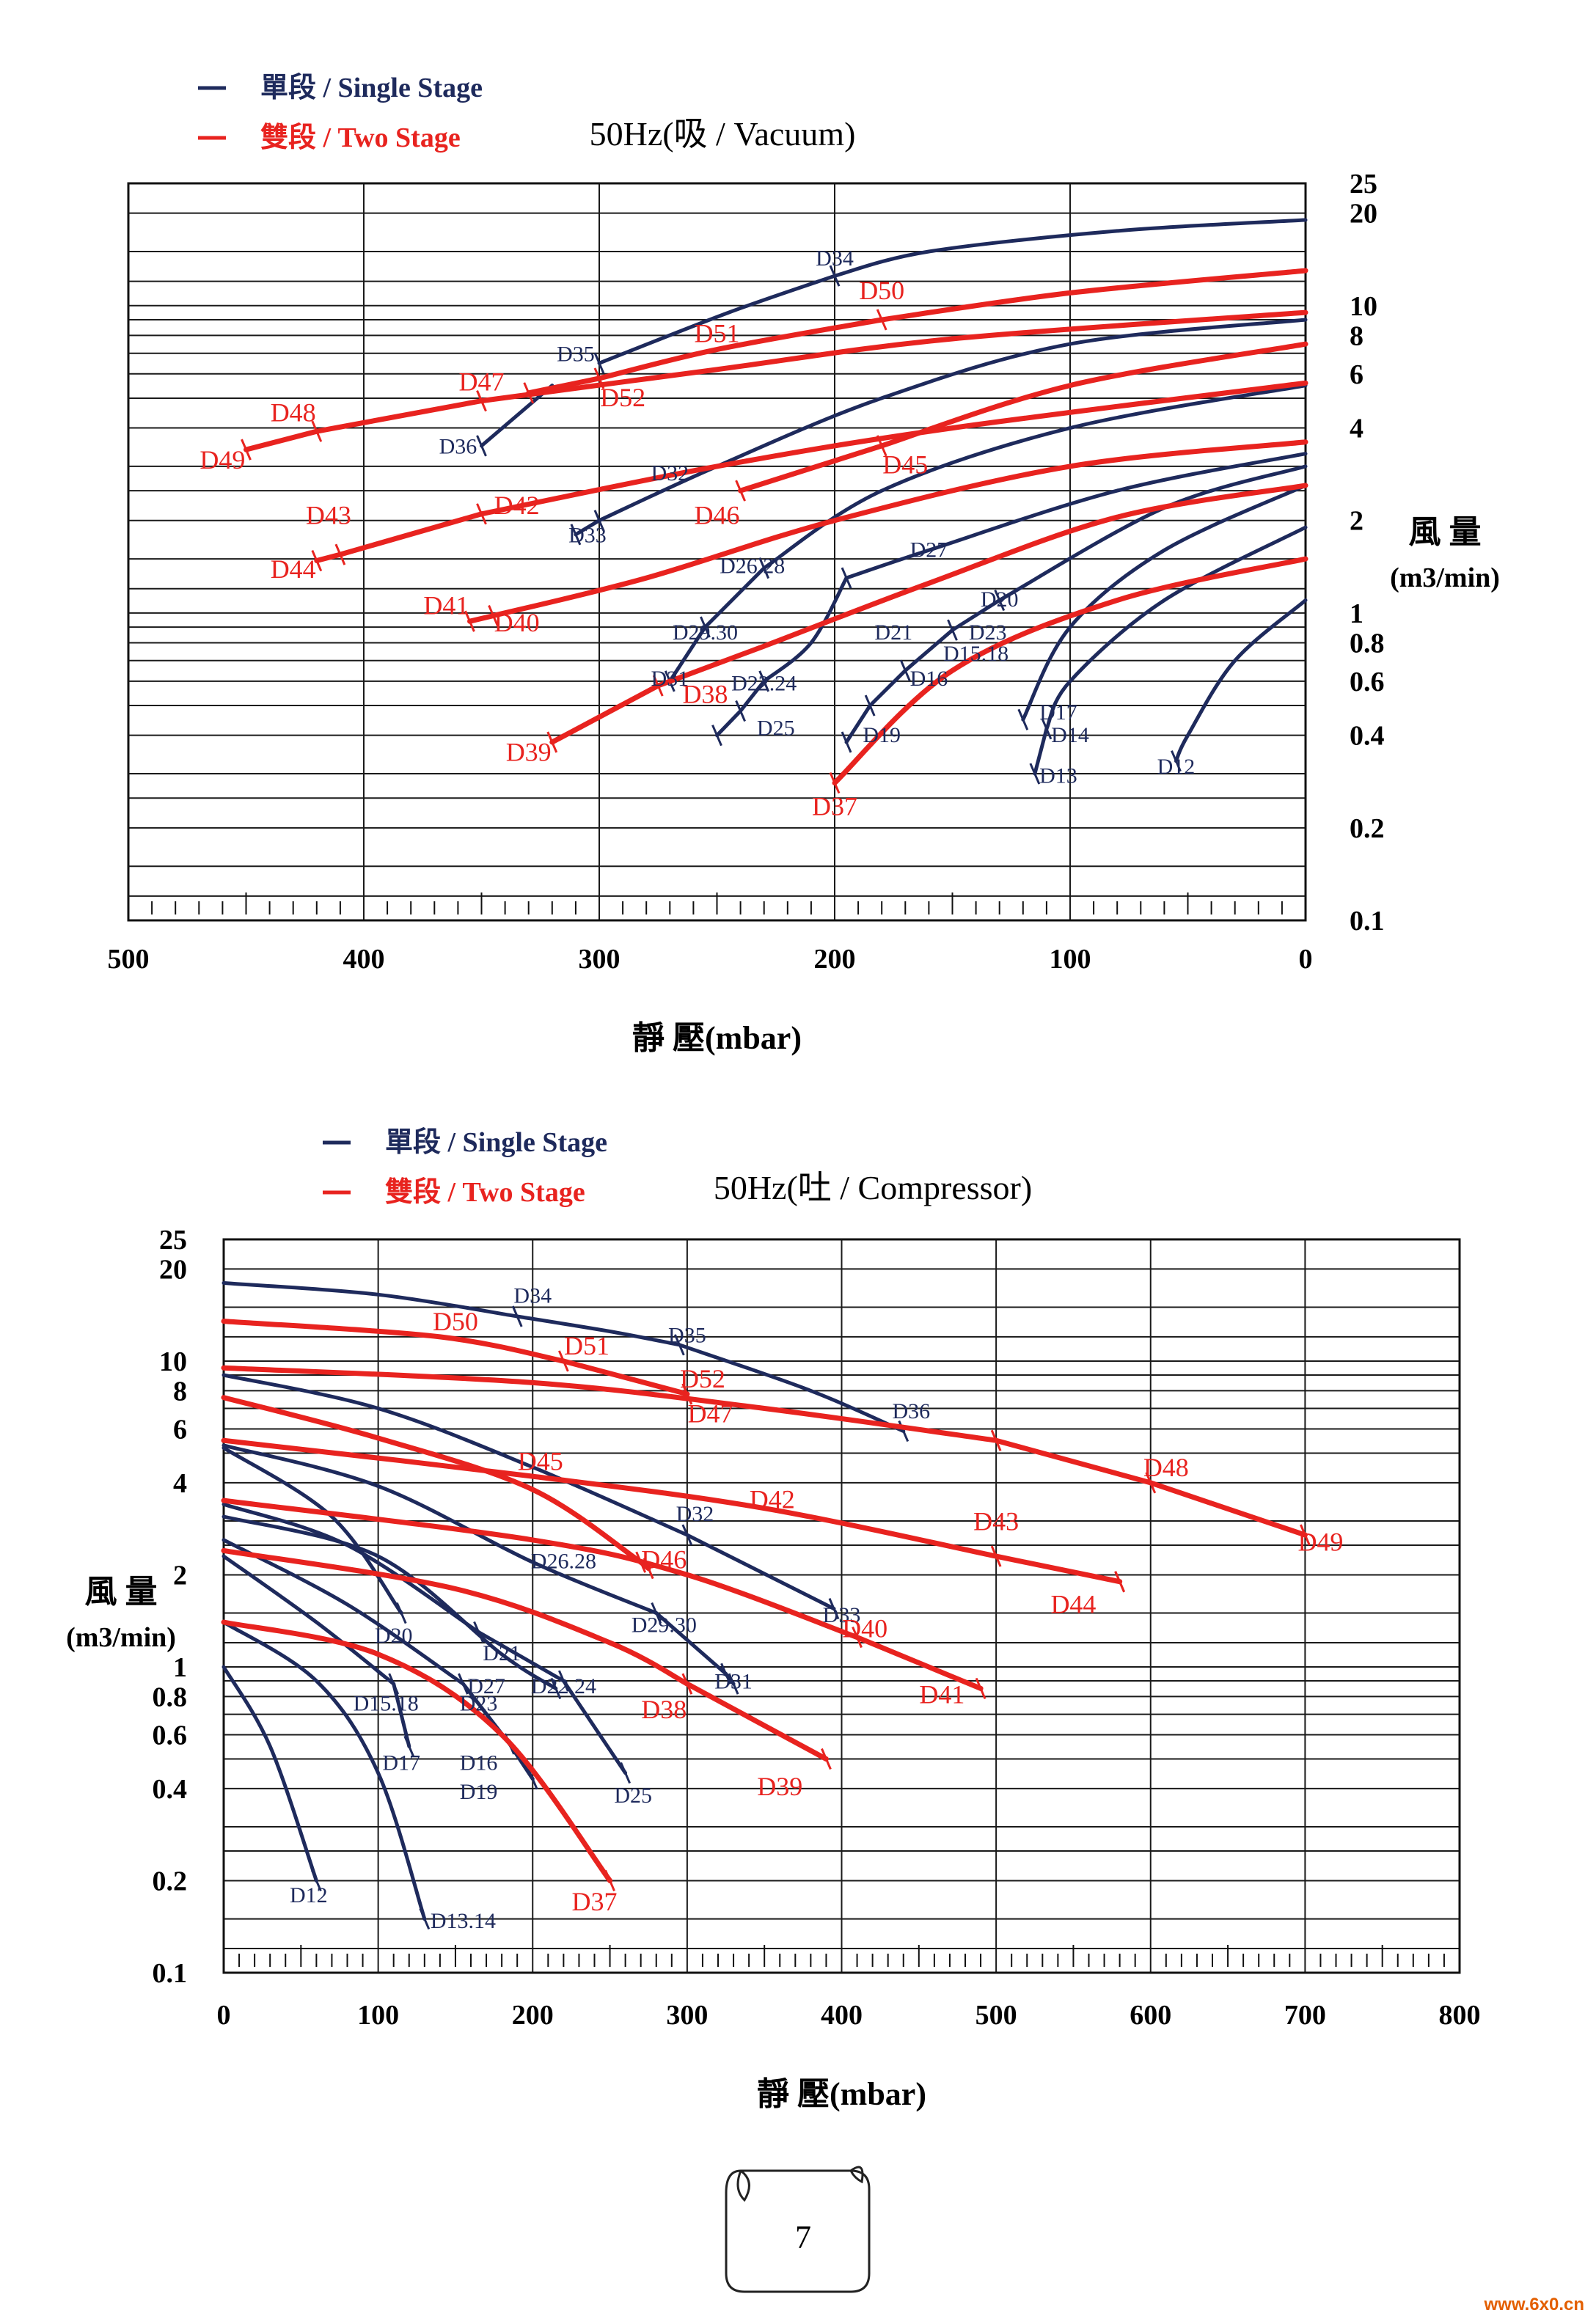  I want to click on series-D43, so click(1058, 1569).